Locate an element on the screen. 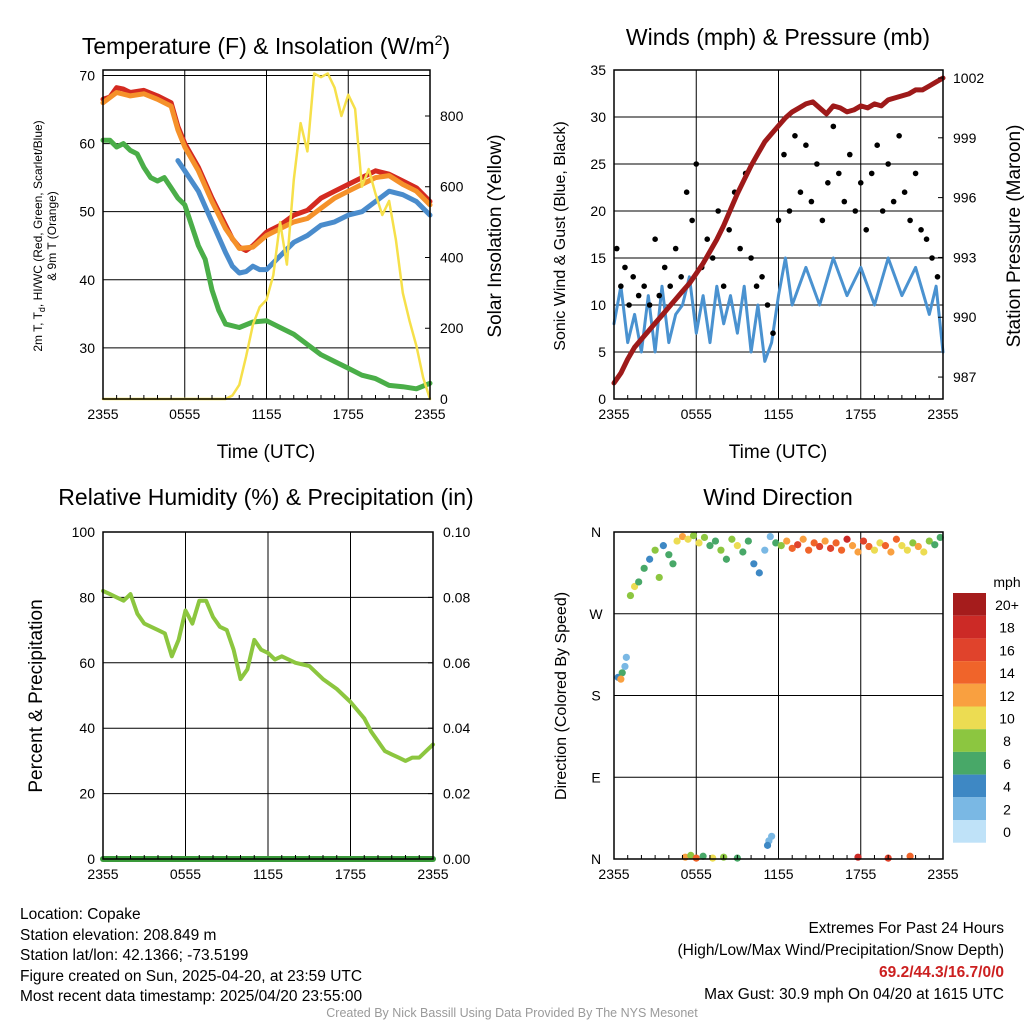 The width and height of the screenshot is (1024, 1024). y-tick-label: E is located at coordinates (595, 777).